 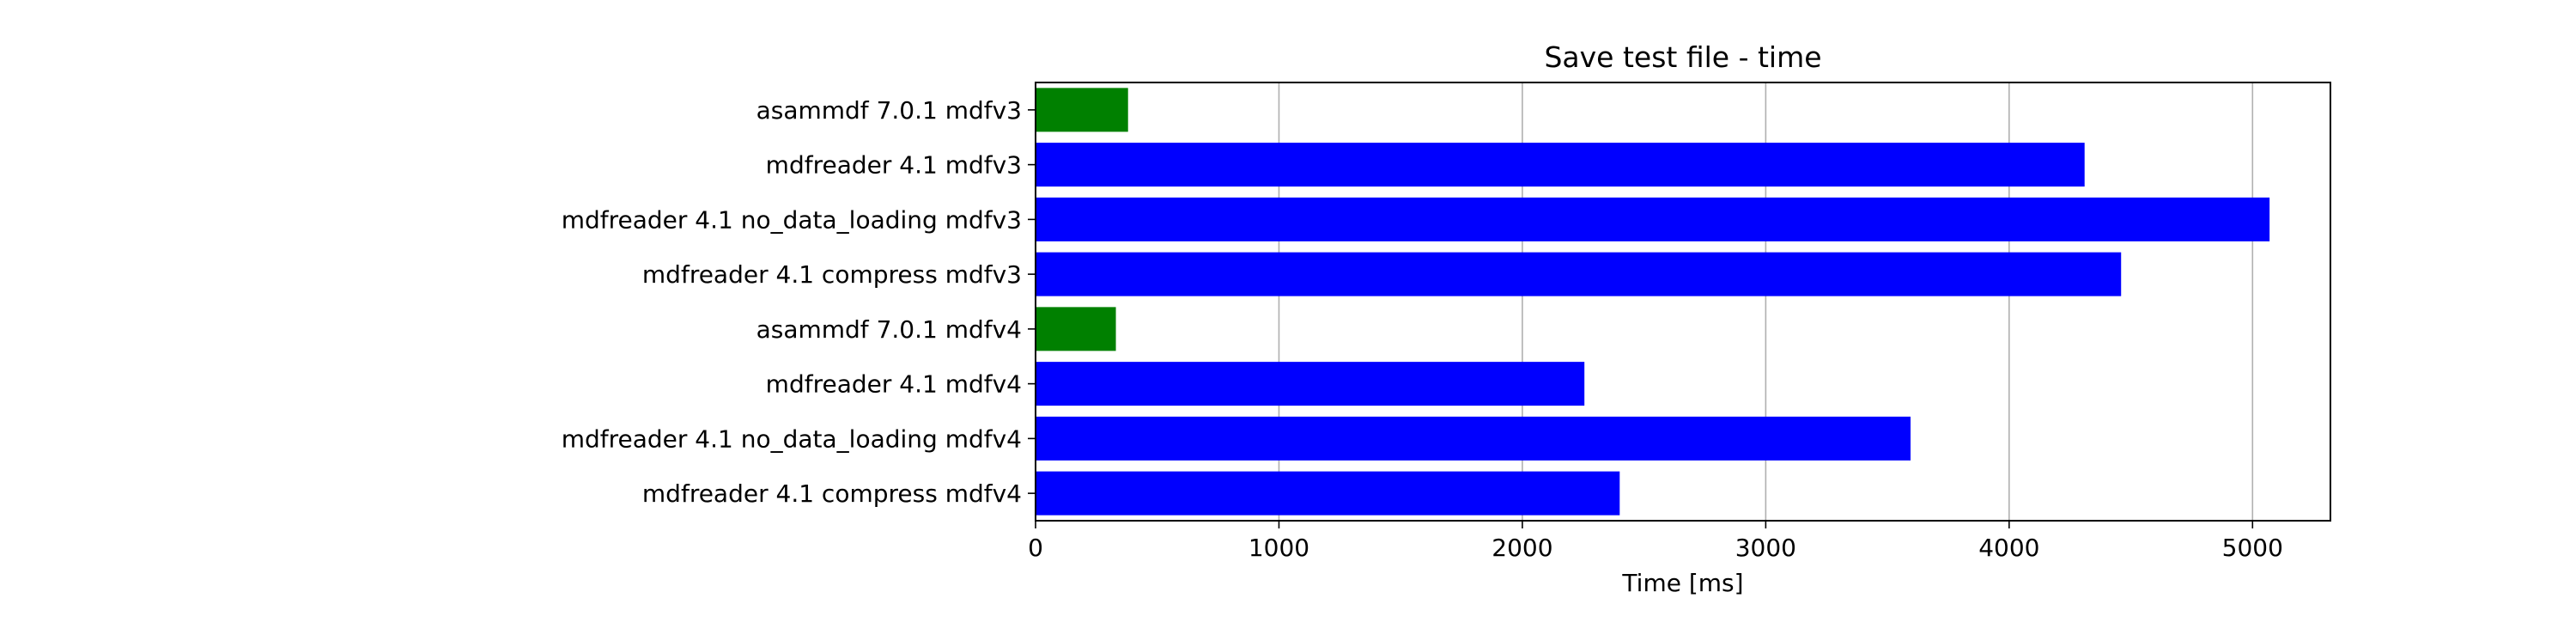 I want to click on y-tick-label: mdfreader 4.1 compress mdfv3, so click(x=832, y=274).